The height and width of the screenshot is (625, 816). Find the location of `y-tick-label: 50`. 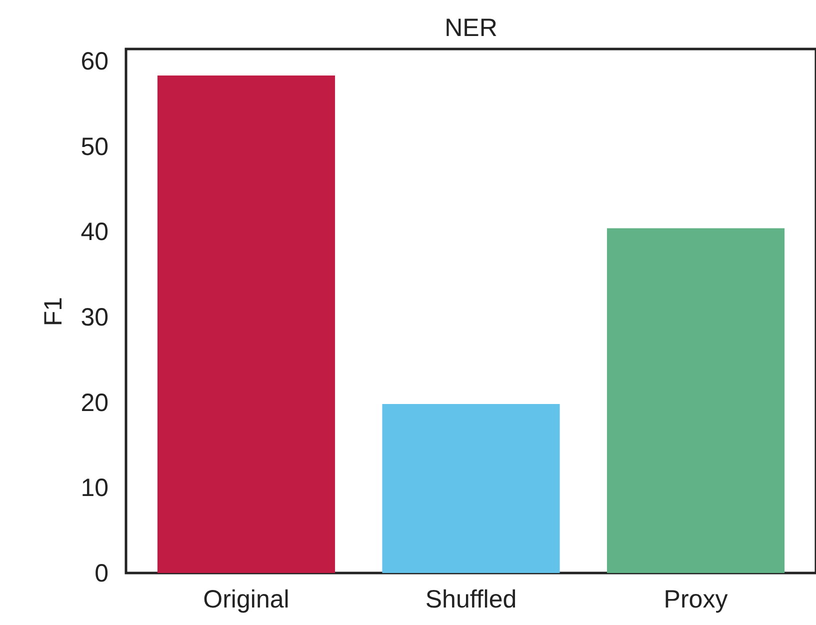

y-tick-label: 50 is located at coordinates (94, 146).